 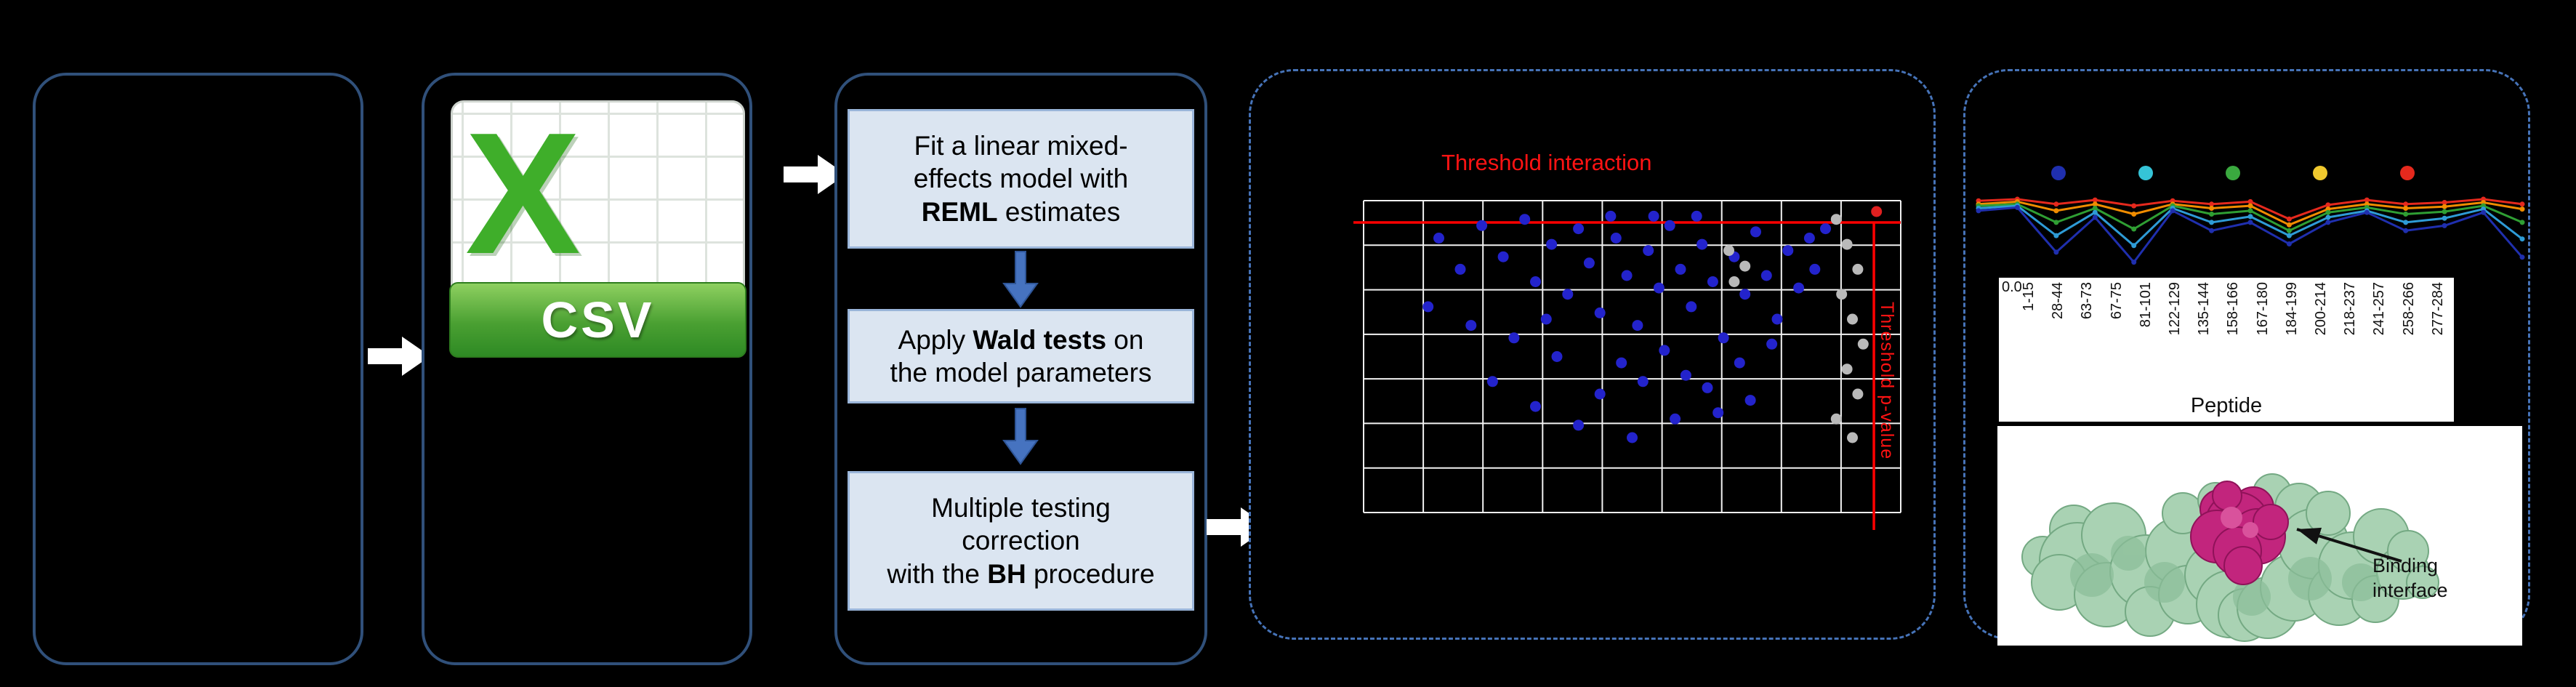 What do you see at coordinates (399, 356) in the screenshot?
I see `flow-arrow-1-icon` at bounding box center [399, 356].